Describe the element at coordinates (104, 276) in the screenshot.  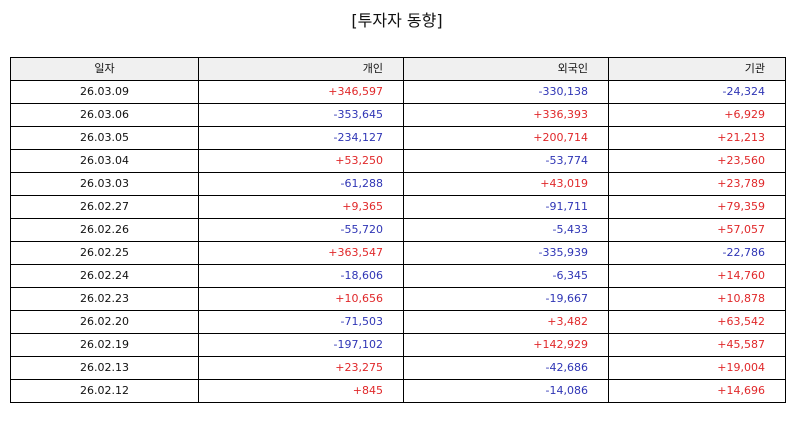
I see `cell-date: 26.02.24` at that location.